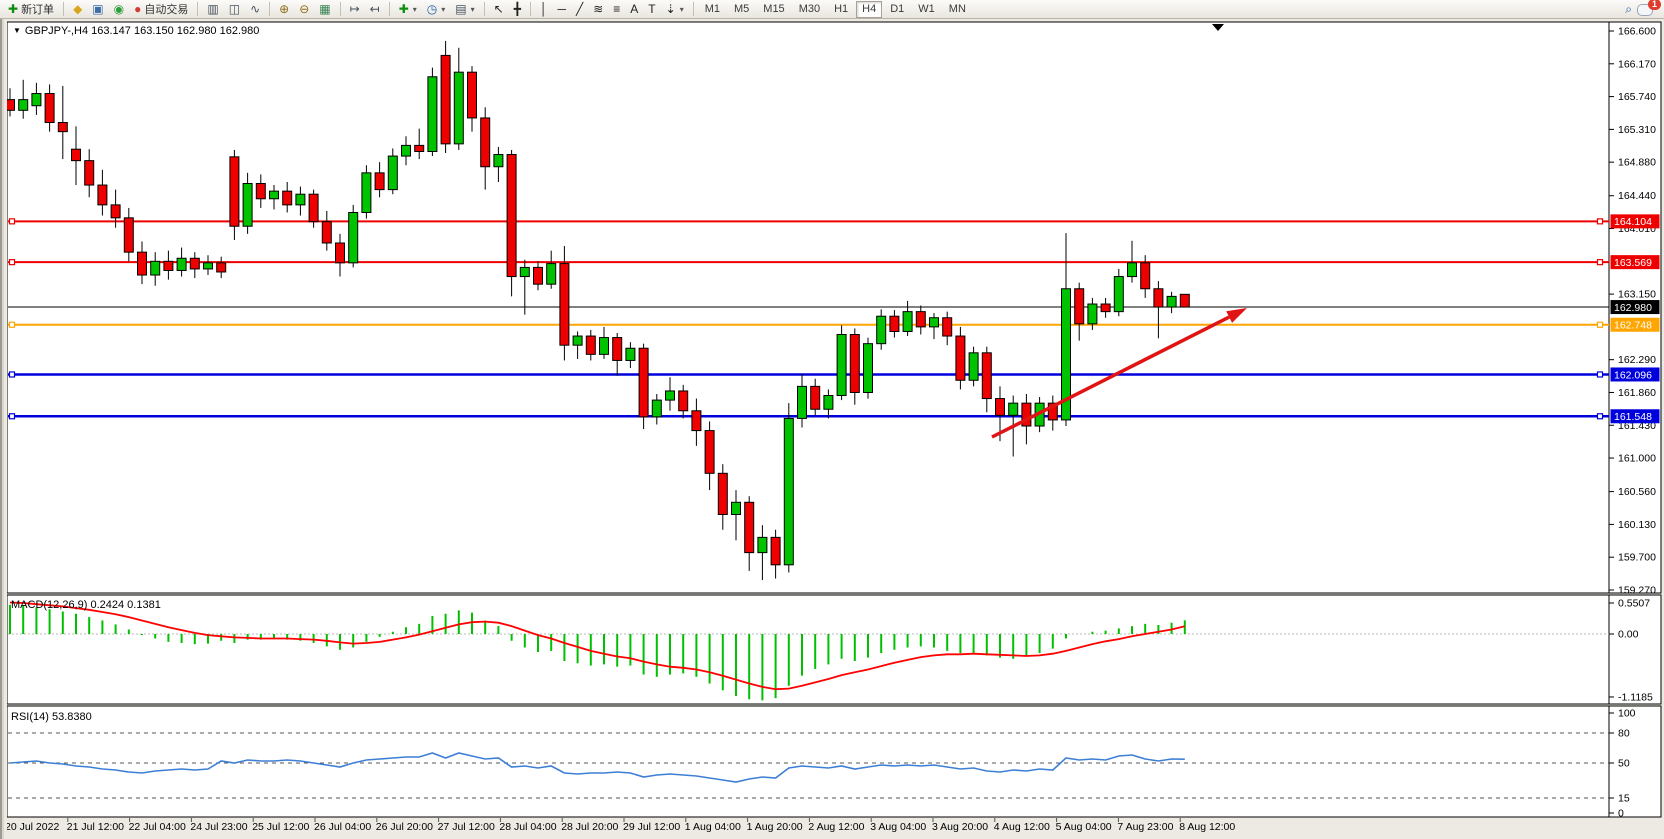 This screenshot has width=1664, height=839. What do you see at coordinates (304, 9) in the screenshot?
I see `zoom-out-button: ⊖` at bounding box center [304, 9].